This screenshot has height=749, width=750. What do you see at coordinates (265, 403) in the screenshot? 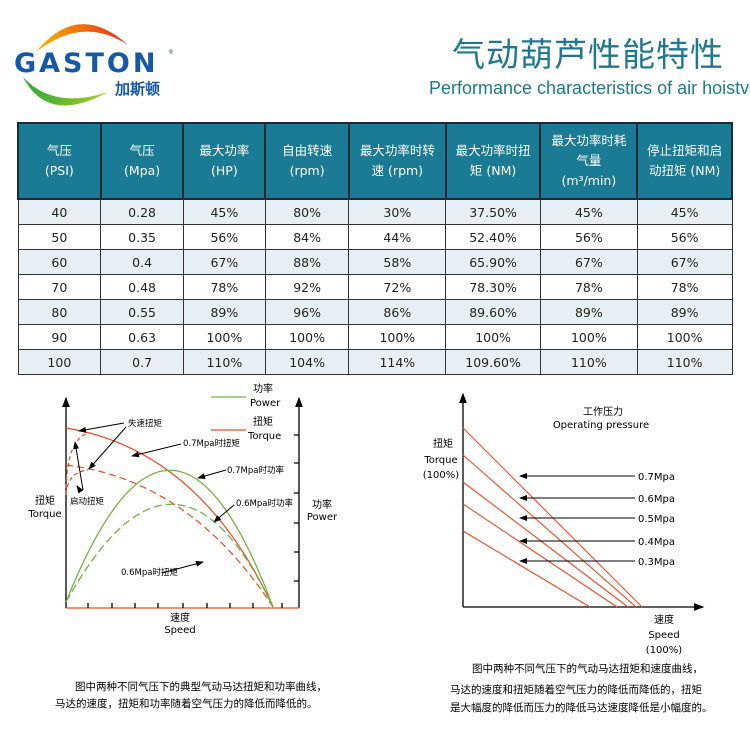
I see `legend-power-en: Power` at bounding box center [265, 403].